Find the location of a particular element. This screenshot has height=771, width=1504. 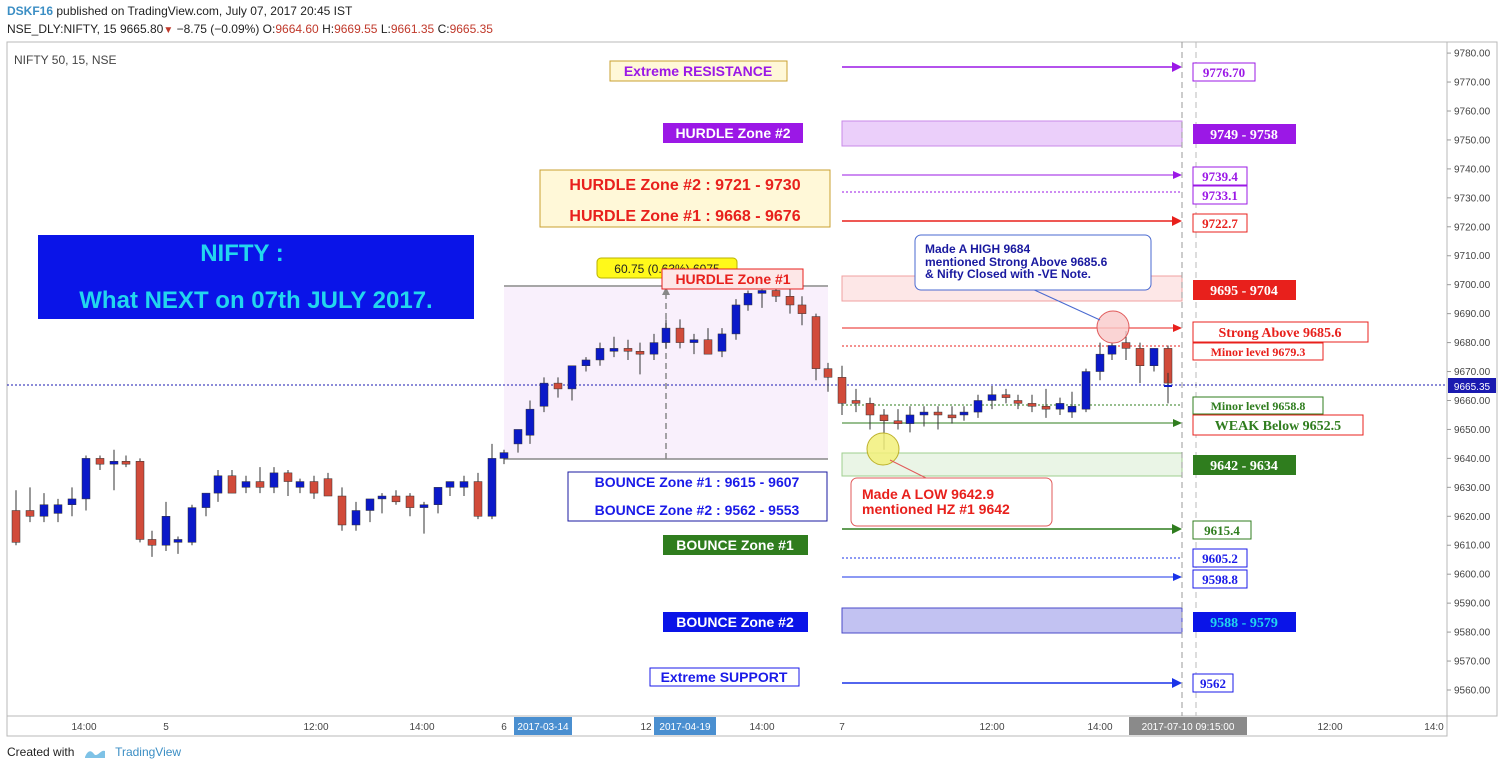

tradingview-link: TradingView is located at coordinates (148, 752).